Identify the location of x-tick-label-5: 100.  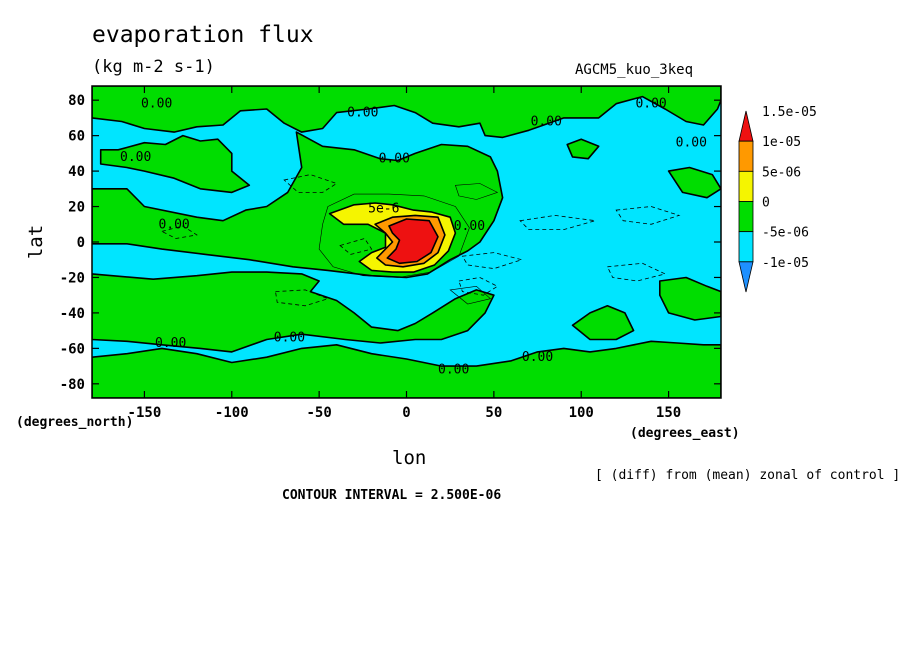
(581, 413).